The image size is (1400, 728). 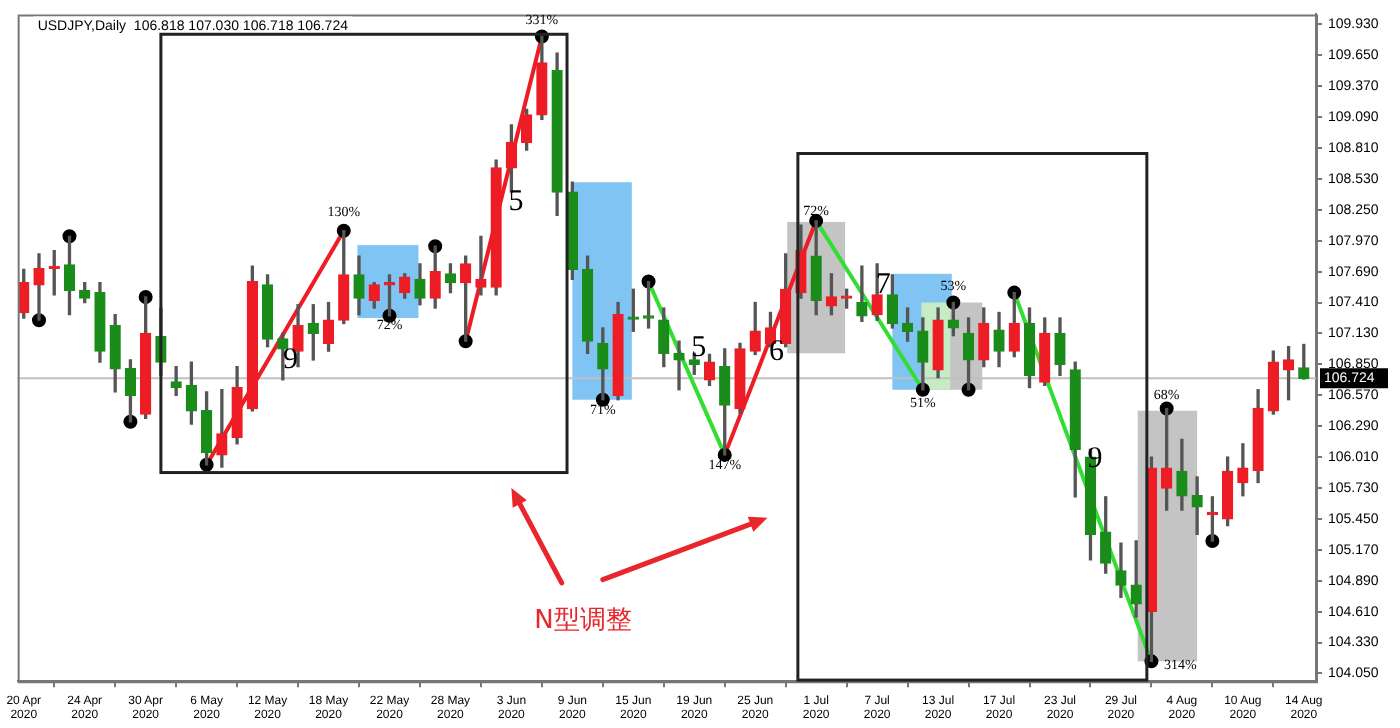 I want to click on annotation: N型调整, so click(x=583, y=621).